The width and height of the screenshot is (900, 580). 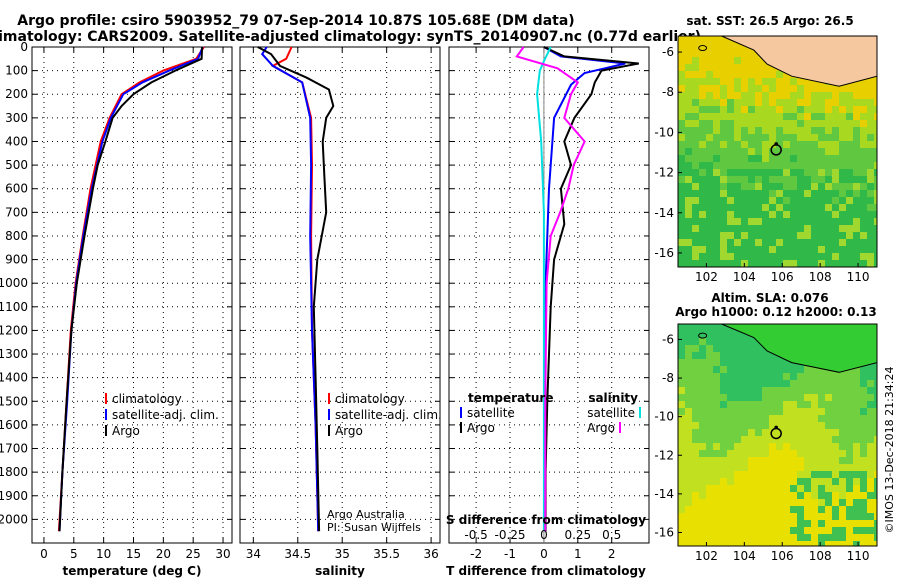 I want to click on diff-series-t-argo, so click(x=591, y=289).